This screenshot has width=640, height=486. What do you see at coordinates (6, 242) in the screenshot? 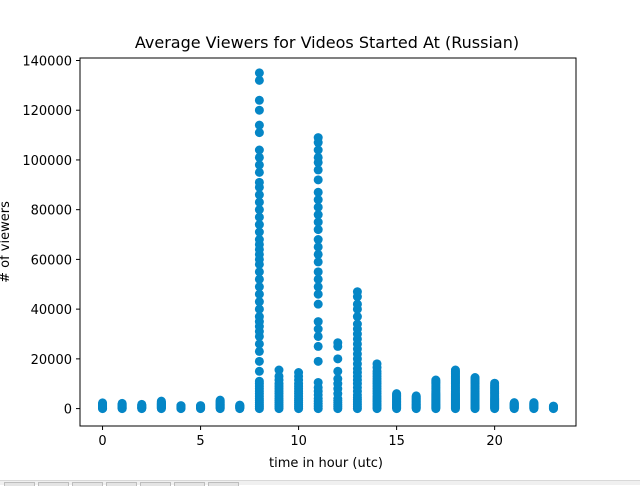
I see `y-axis-label: # of viewers` at bounding box center [6, 242].